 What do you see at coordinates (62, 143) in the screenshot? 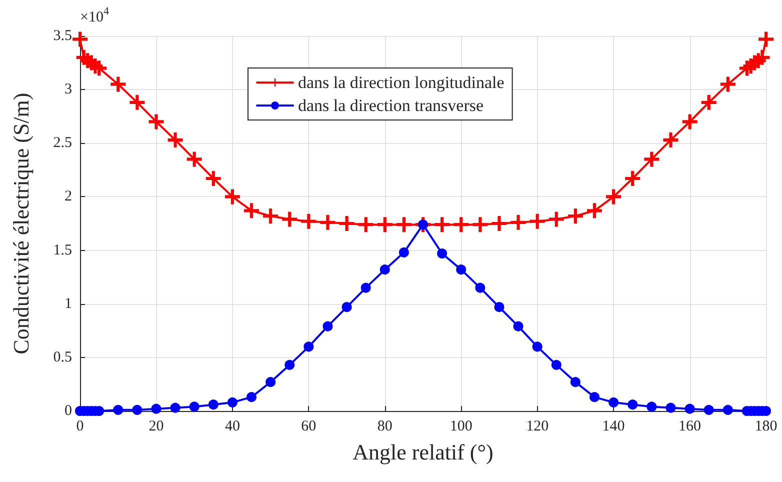
I see `y-tick-label: 2.5` at bounding box center [62, 143].